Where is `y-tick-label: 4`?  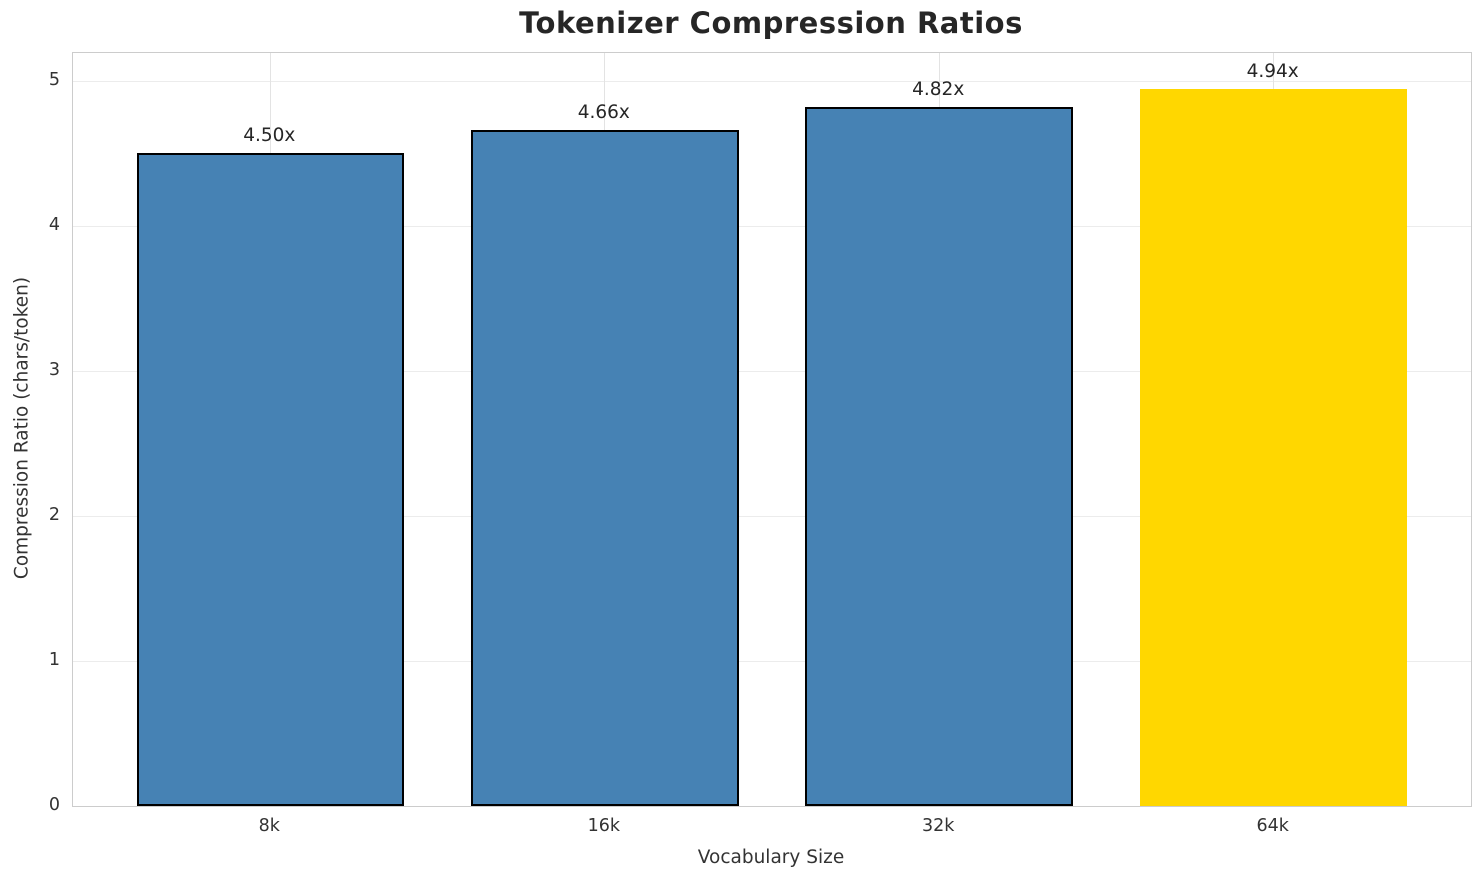
y-tick-label: 4 is located at coordinates (54, 224).